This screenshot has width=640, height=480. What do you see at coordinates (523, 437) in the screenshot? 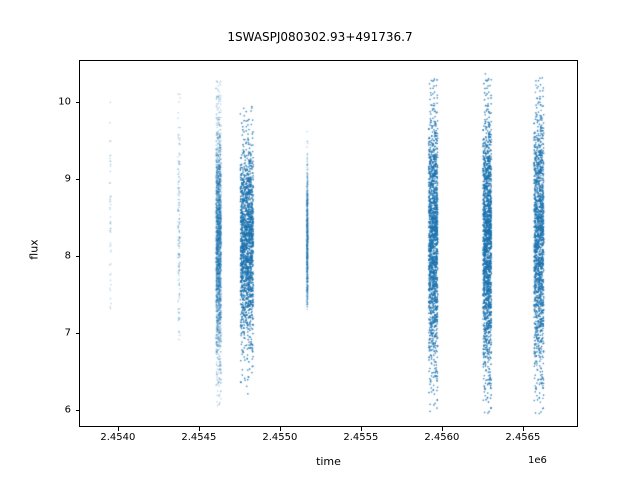
I see `x-tick-label-2.4565: 2.4565` at bounding box center [523, 437].